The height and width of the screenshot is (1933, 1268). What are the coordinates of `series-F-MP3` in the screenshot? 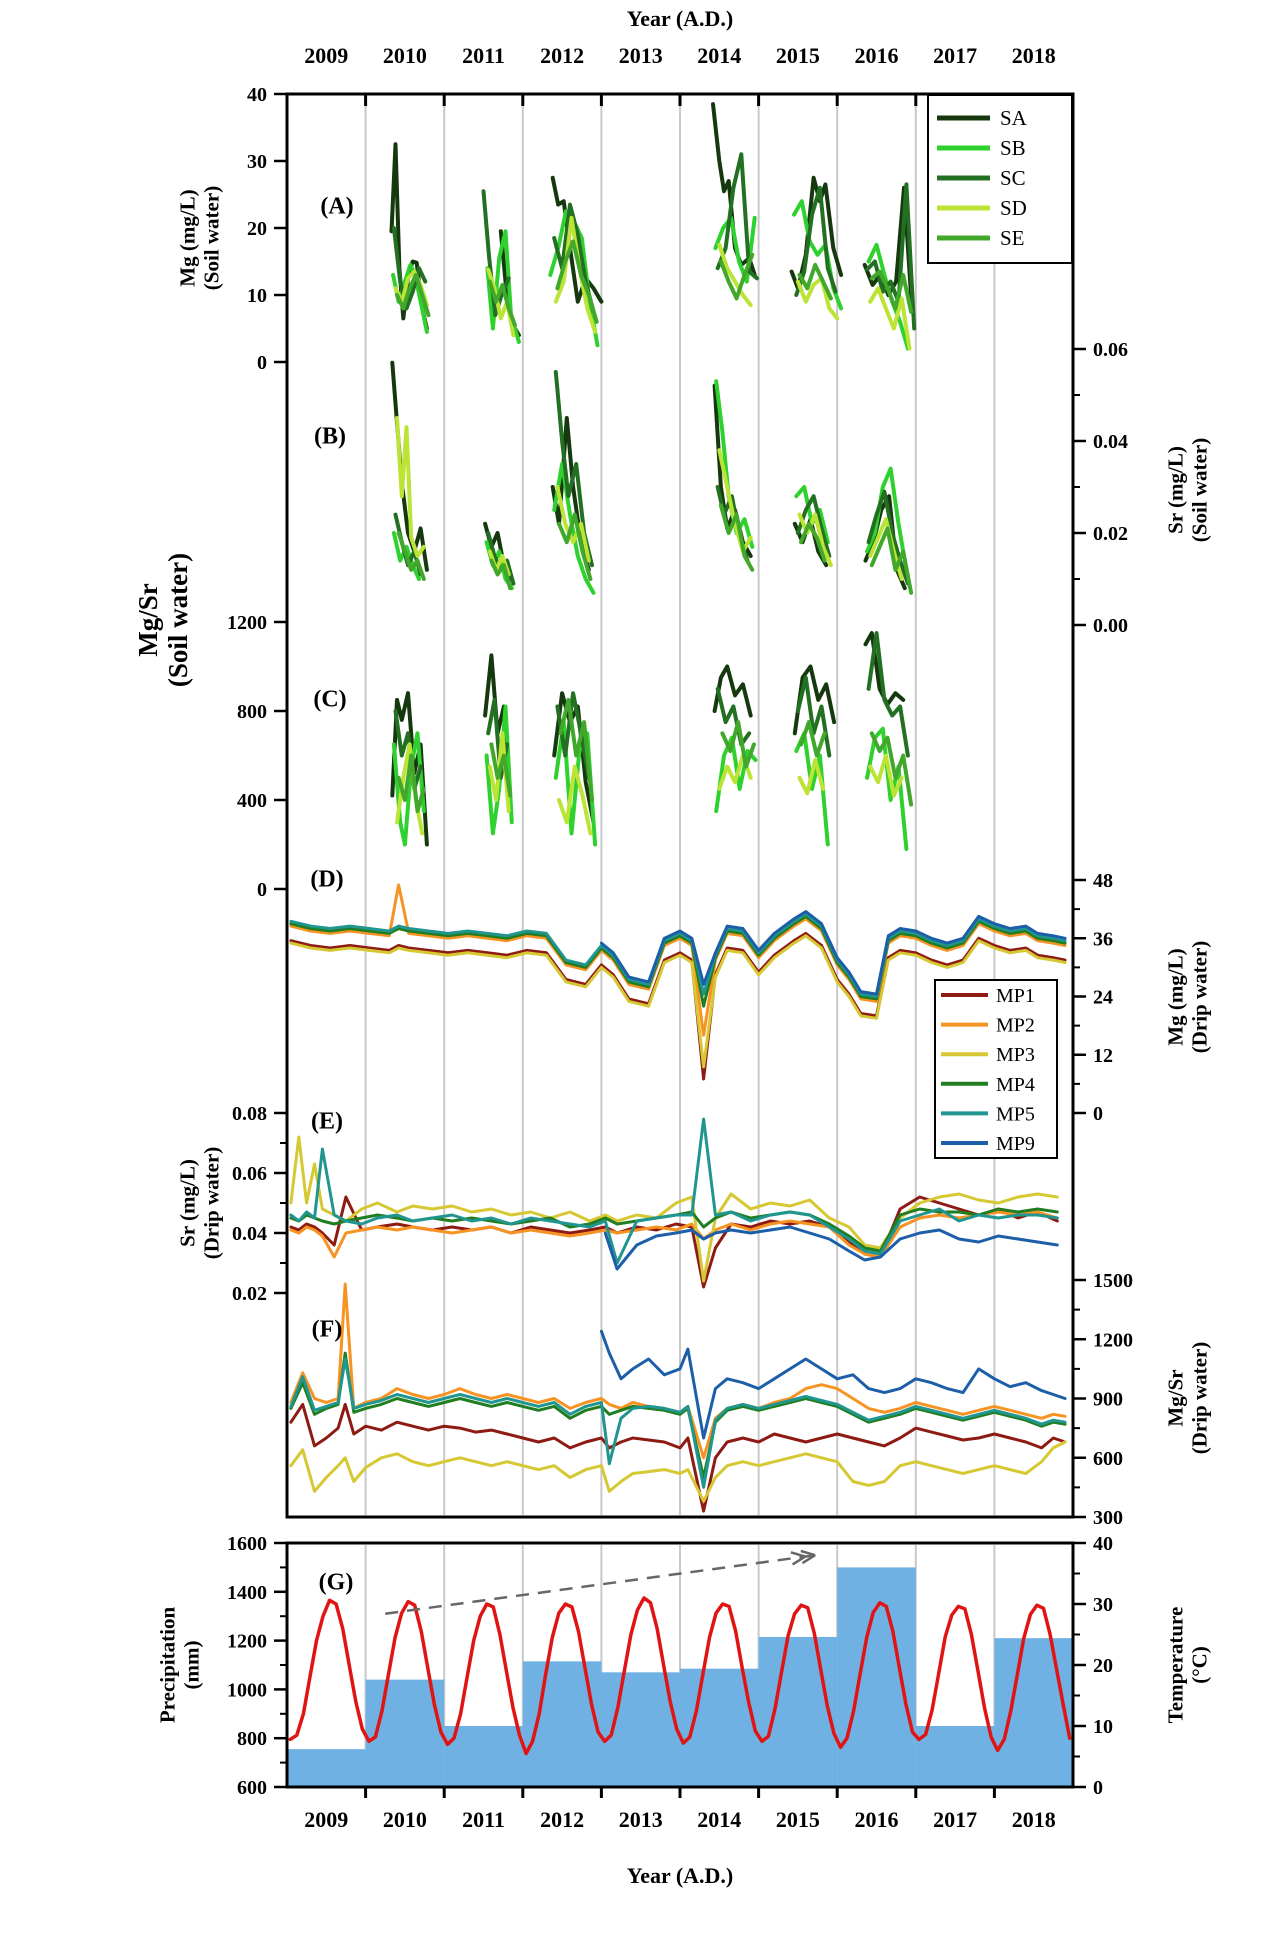 It's located at (678, 1471).